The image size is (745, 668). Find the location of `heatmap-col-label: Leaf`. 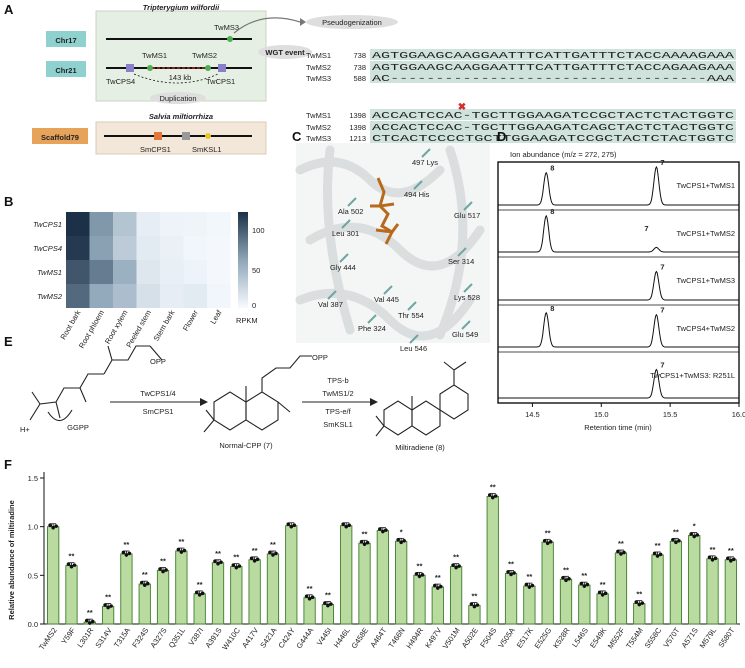

heatmap-col-label: Leaf is located at coordinates (216, 317).